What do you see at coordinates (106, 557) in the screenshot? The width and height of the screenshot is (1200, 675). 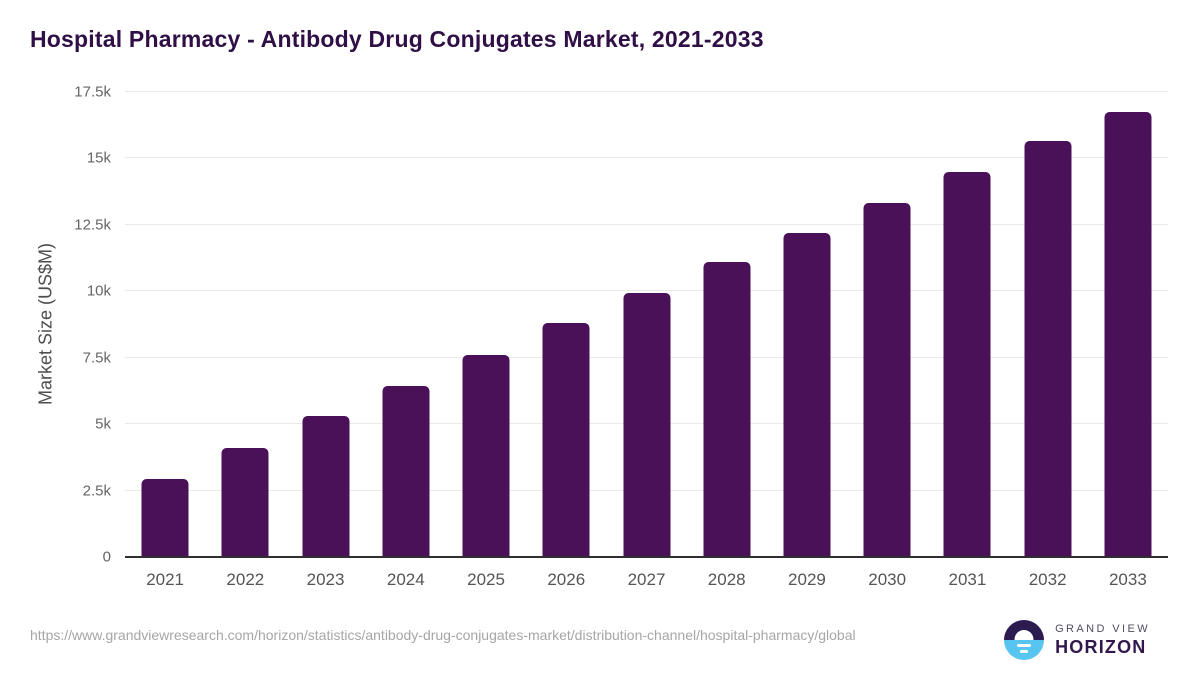 I see `y-tick-label: 0` at bounding box center [106, 557].